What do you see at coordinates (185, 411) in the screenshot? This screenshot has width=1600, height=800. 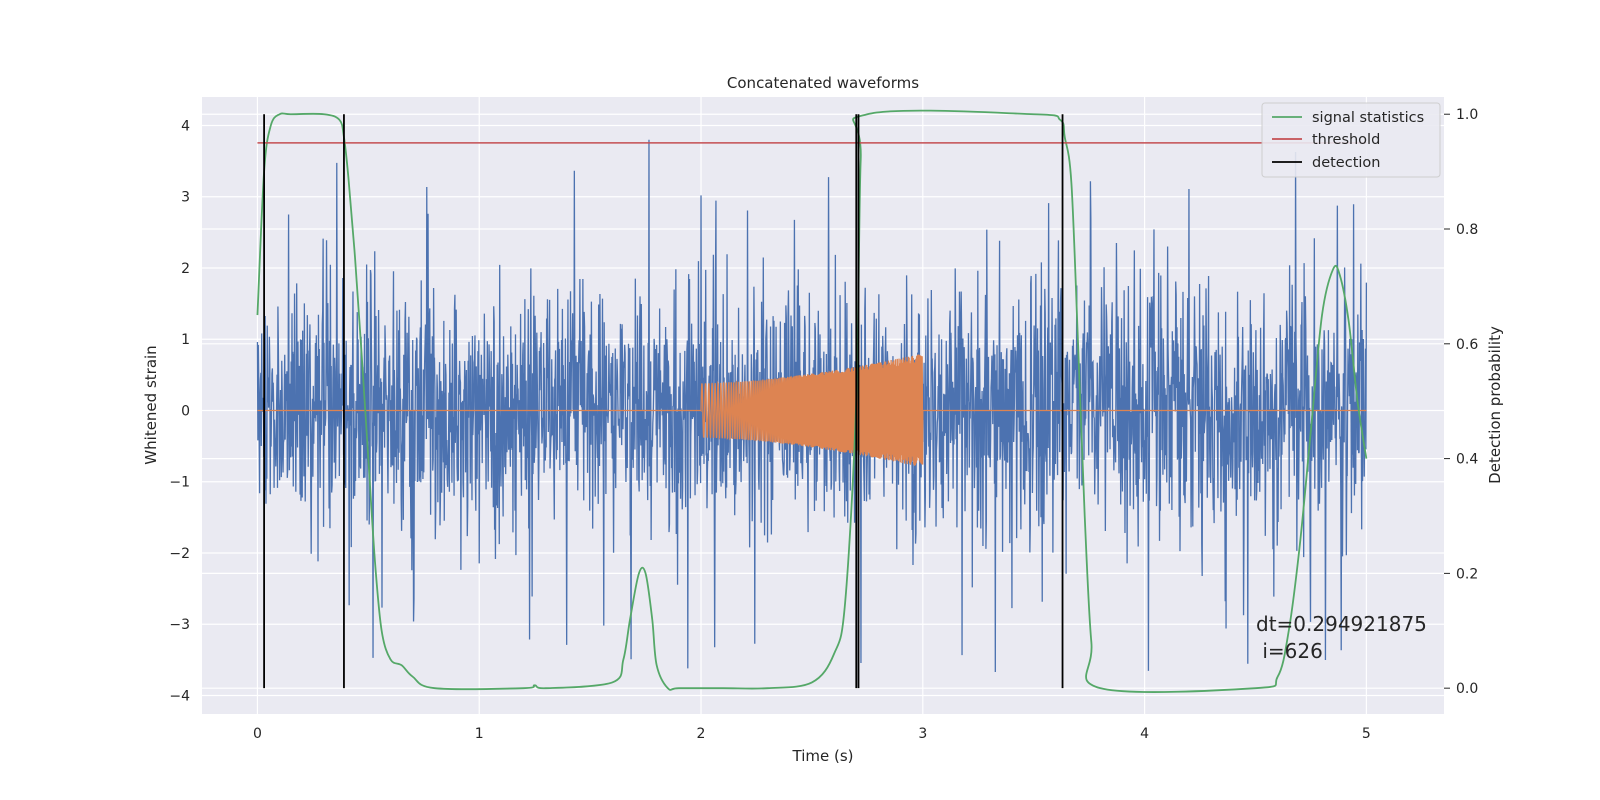 I see `y-tick-label: 0` at bounding box center [185, 411].